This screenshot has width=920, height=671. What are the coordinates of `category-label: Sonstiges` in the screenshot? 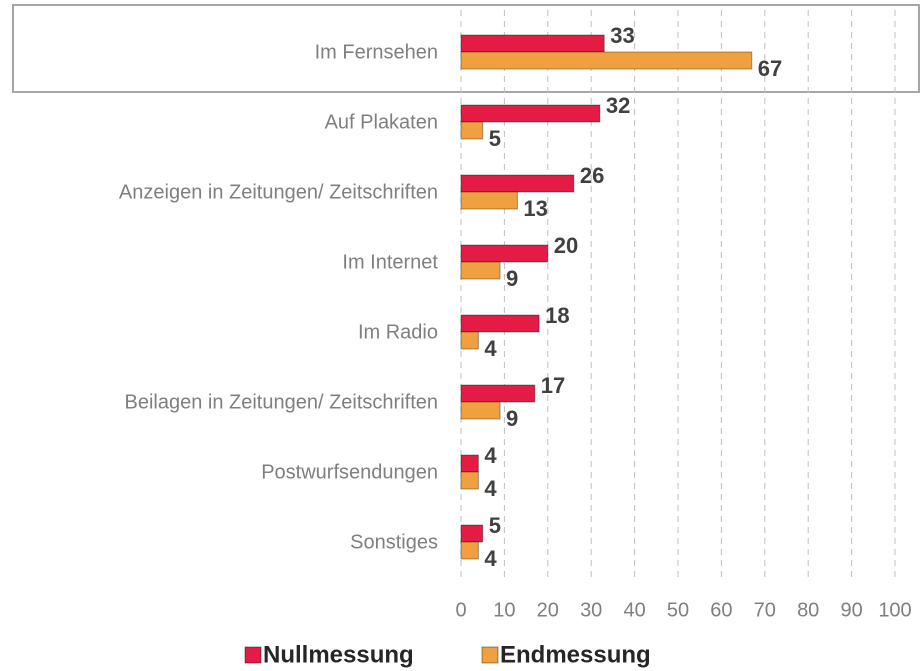 It's located at (394, 542).